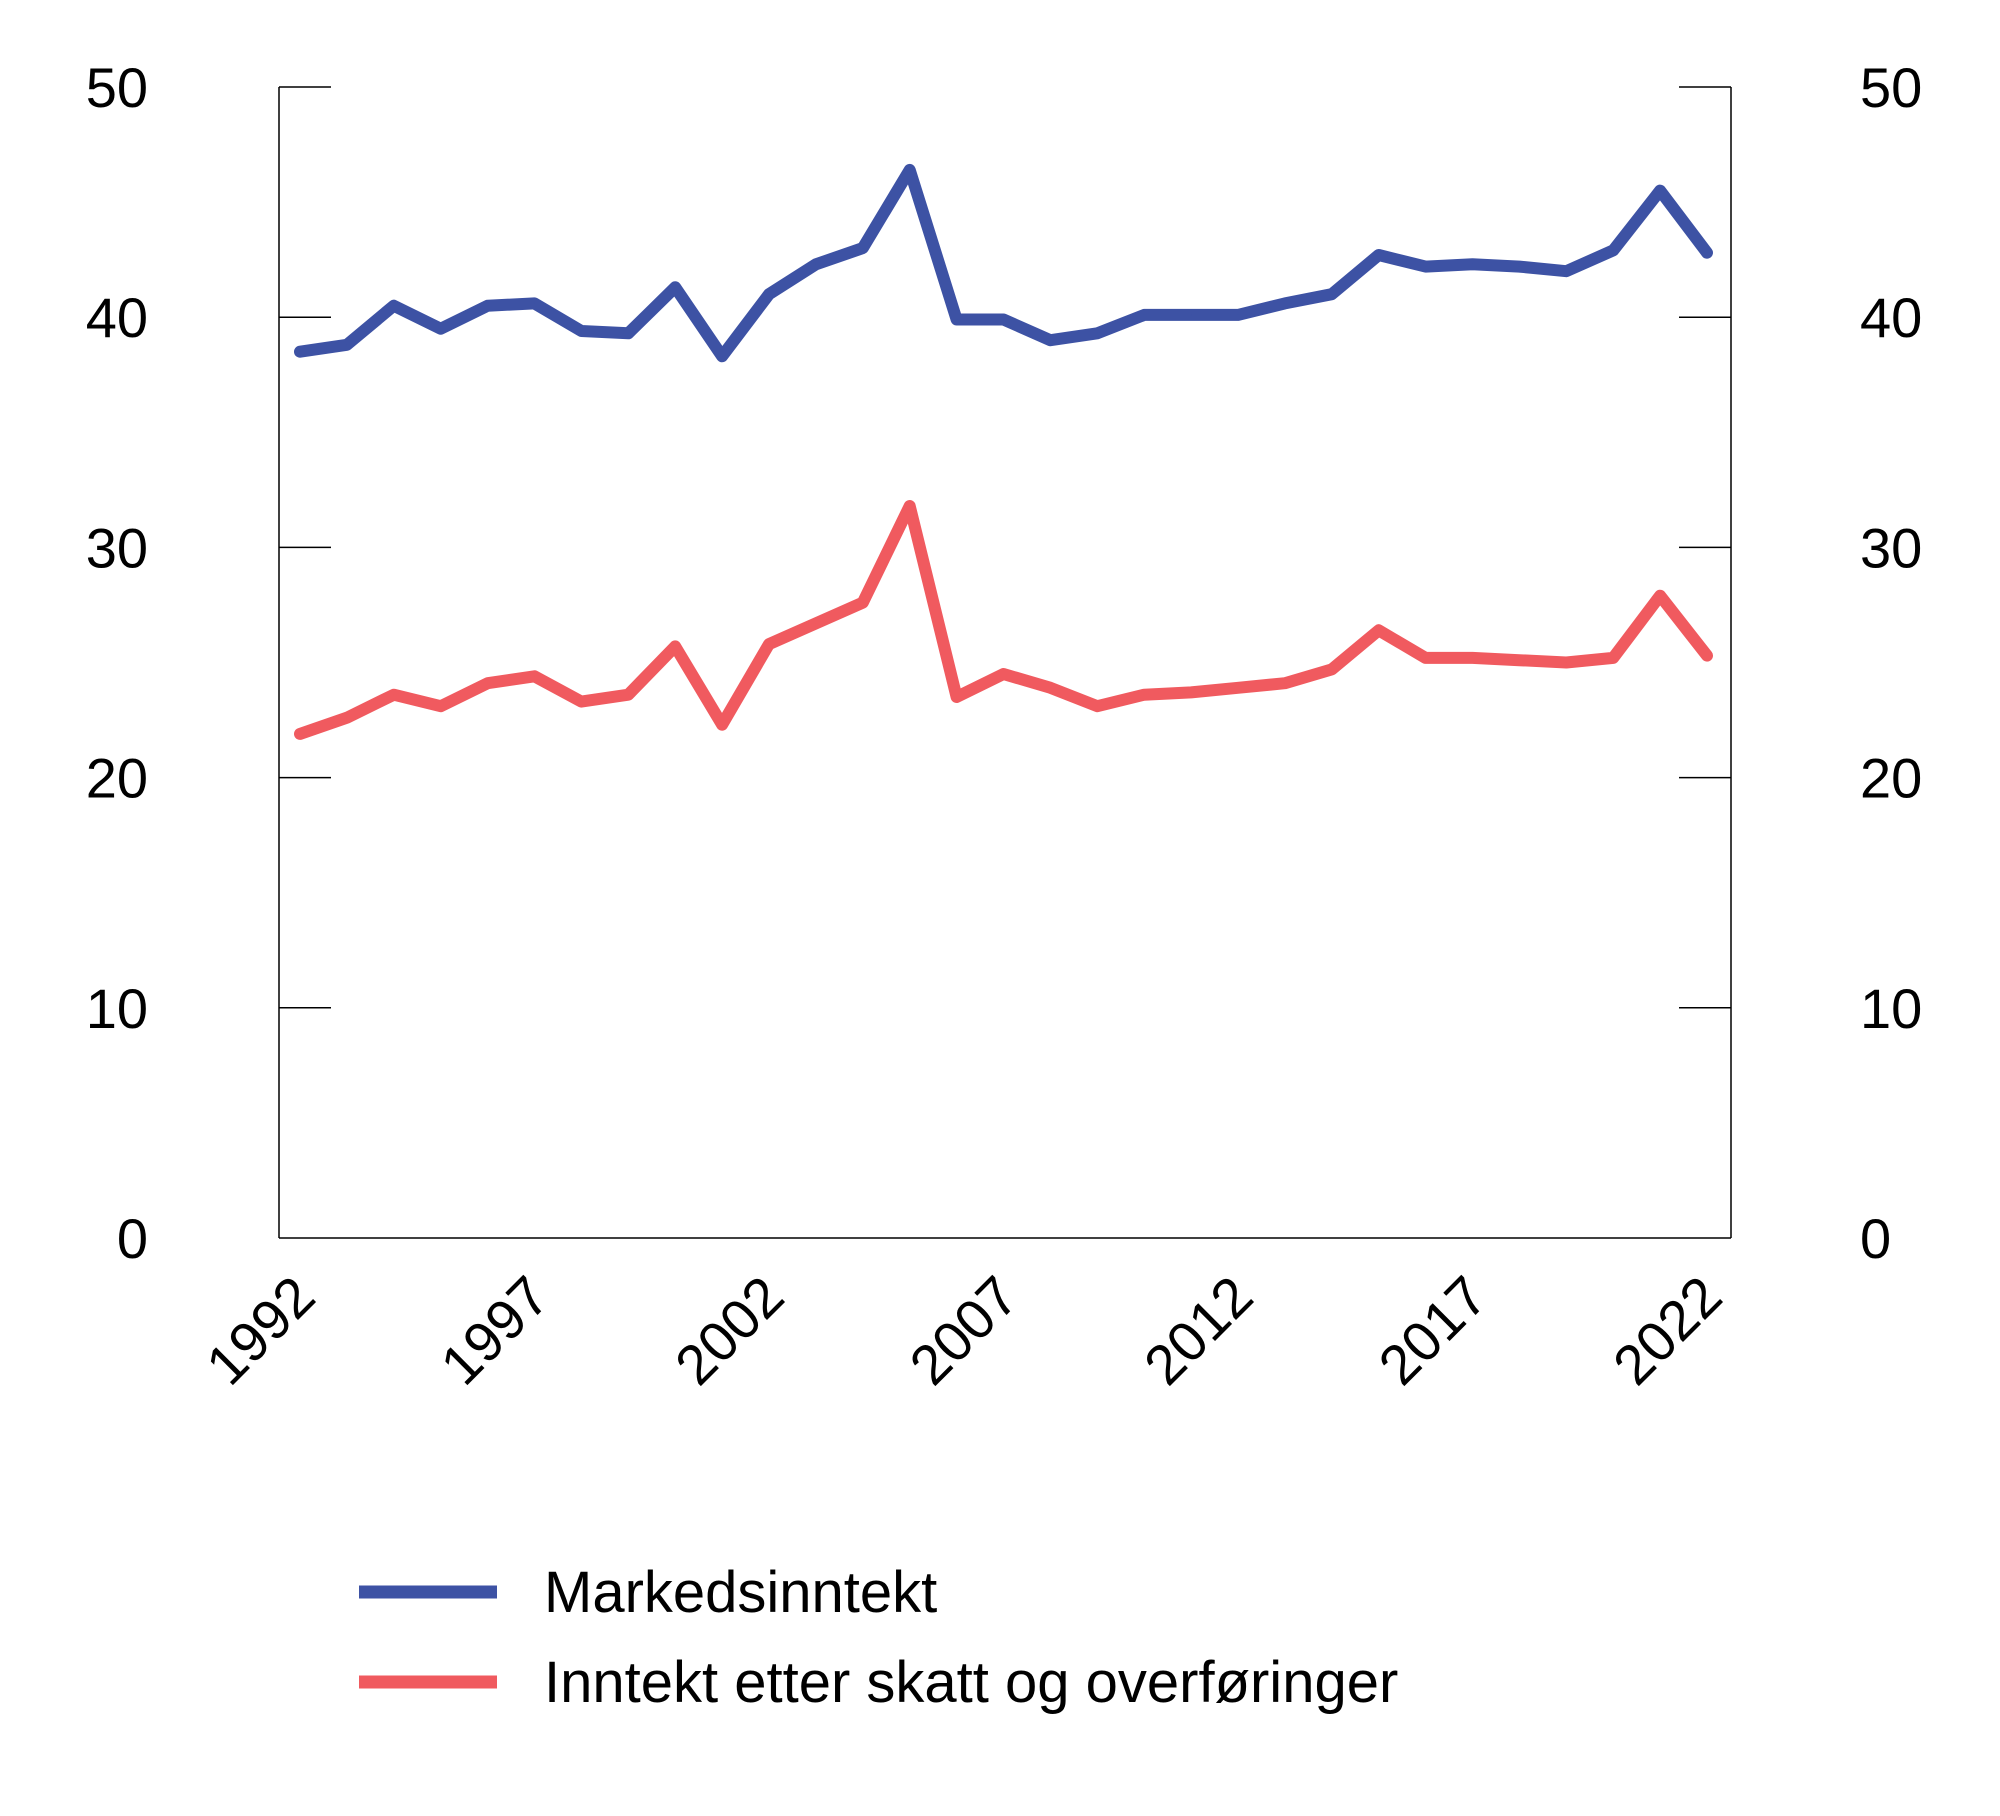 The height and width of the screenshot is (1816, 2000). Describe the element at coordinates (117, 87) in the screenshot. I see `left-y-tick-label: 50` at that location.